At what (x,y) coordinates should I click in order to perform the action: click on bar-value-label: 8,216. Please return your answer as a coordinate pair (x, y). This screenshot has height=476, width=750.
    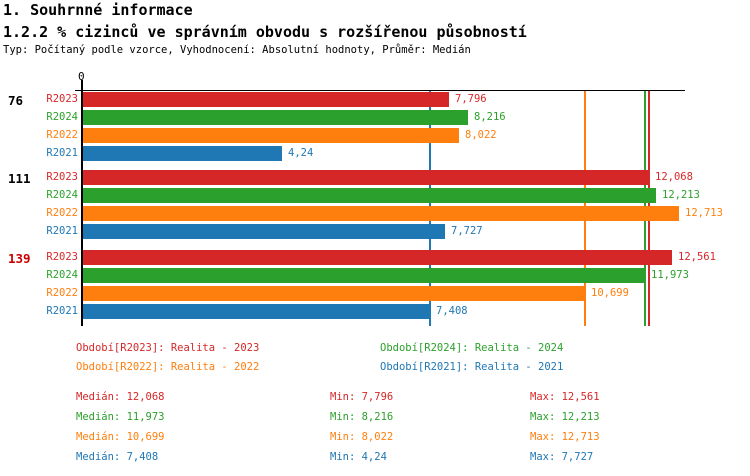
    Looking at the image, I should click on (490, 117).